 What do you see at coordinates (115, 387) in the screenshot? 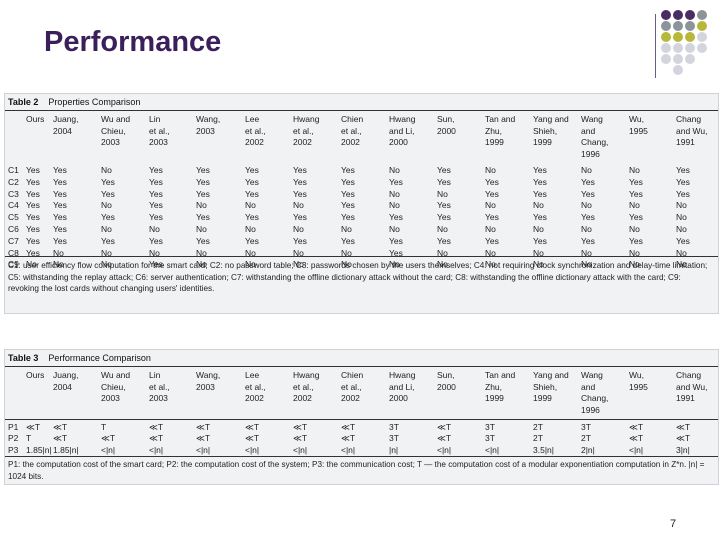
I see `column-header: Wu and Chieu, 2003` at bounding box center [115, 387].